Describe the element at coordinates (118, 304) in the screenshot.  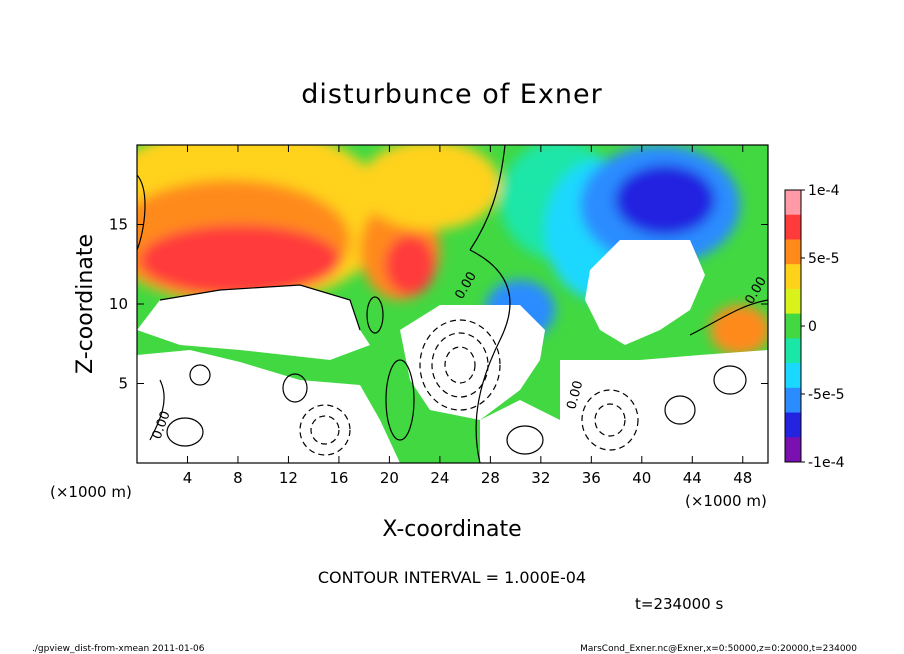
I see `y-tick-label-1: 10` at that location.